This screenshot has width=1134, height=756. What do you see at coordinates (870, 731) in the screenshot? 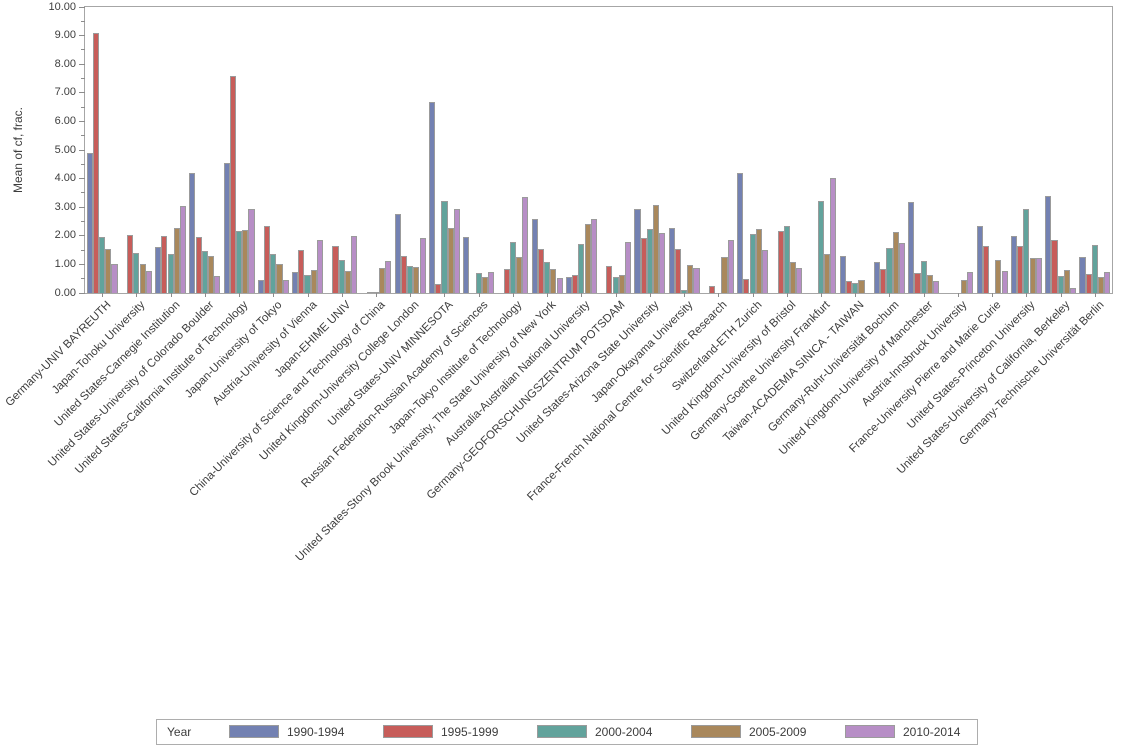
I see `legend-swatch-2010-2014` at bounding box center [870, 731].